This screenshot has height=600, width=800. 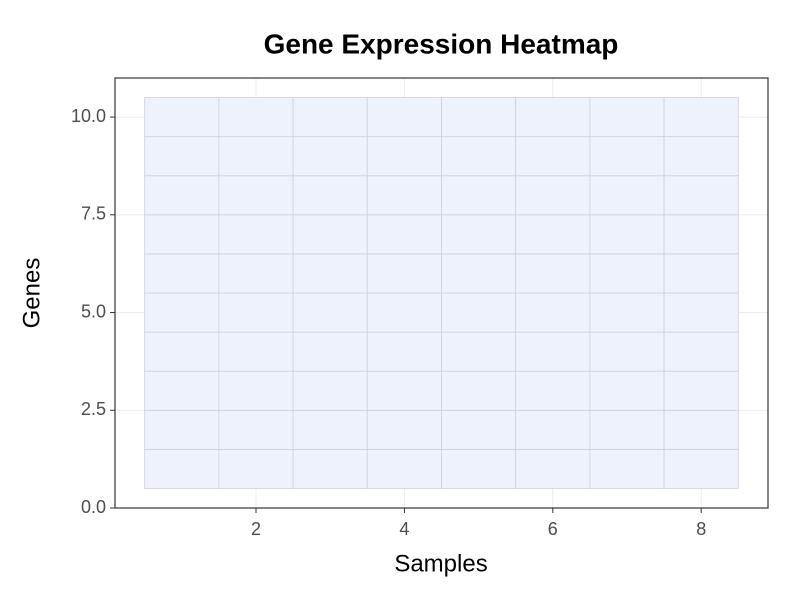 What do you see at coordinates (31, 293) in the screenshot?
I see `y-axis-label: Genes` at bounding box center [31, 293].